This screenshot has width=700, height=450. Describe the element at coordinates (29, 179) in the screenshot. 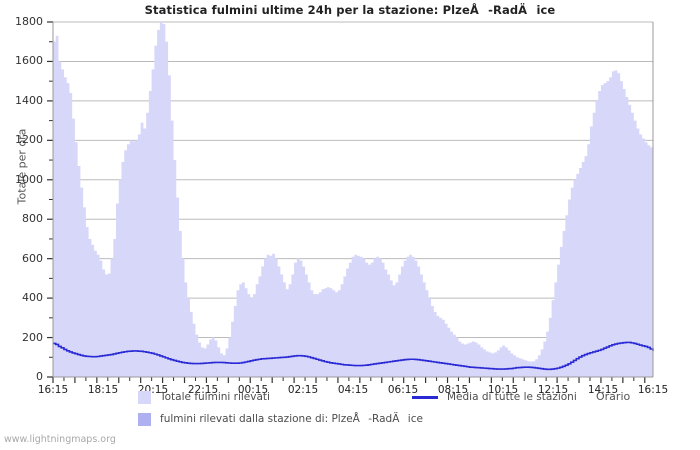

I see `y-tick-label: 1000` at that location.